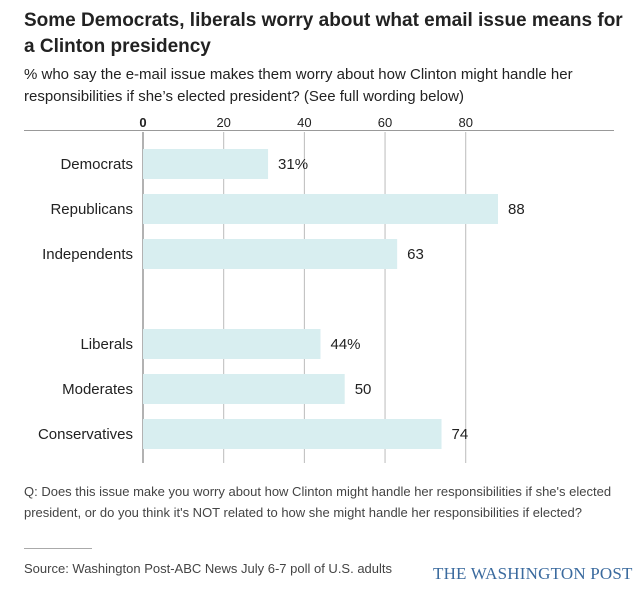 The width and height of the screenshot is (635, 599). I want to click on category-label-republicans: Republicans, so click(91, 209).